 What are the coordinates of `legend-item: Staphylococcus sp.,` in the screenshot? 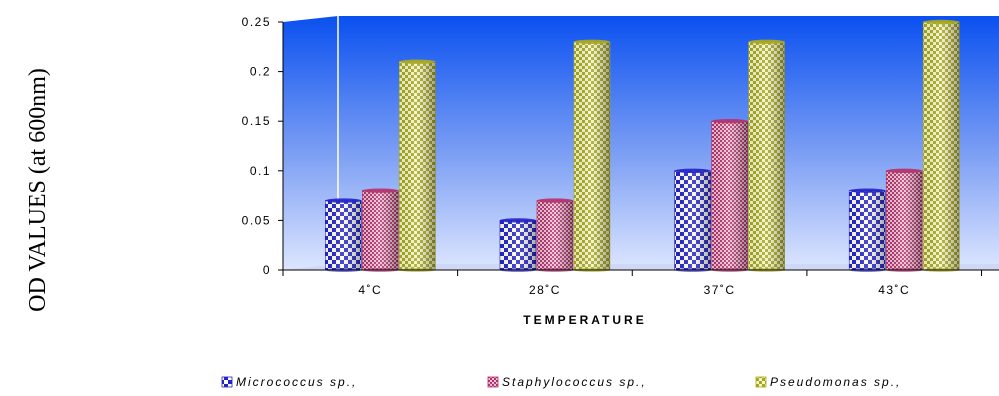 It's located at (567, 382).